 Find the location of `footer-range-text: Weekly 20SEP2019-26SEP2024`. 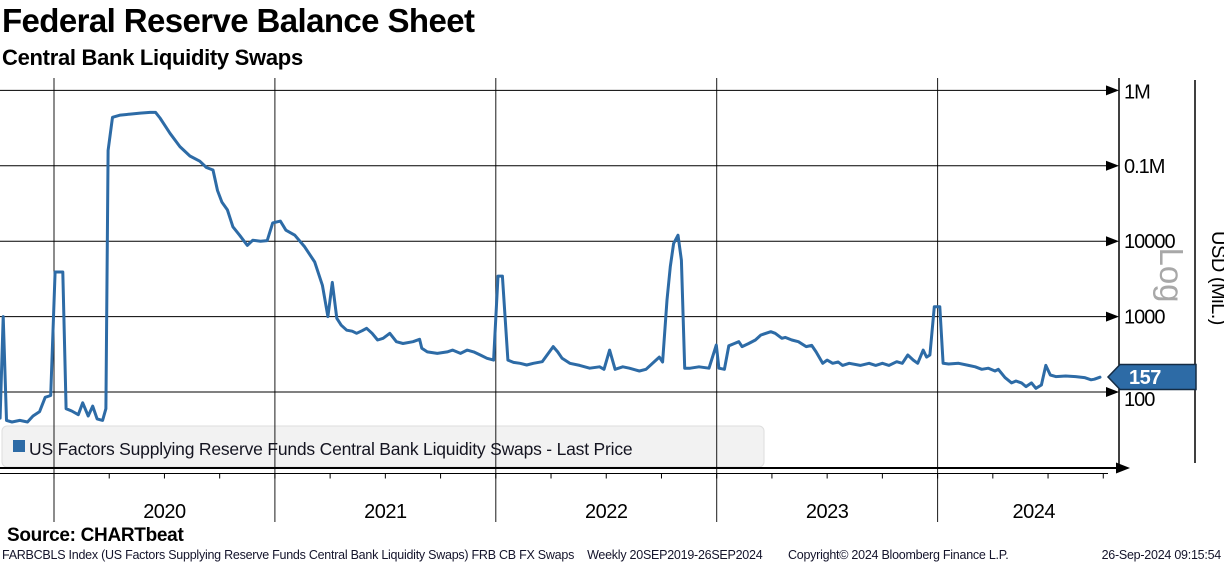

footer-range-text: Weekly 20SEP2019-26SEP2024 is located at coordinates (675, 555).